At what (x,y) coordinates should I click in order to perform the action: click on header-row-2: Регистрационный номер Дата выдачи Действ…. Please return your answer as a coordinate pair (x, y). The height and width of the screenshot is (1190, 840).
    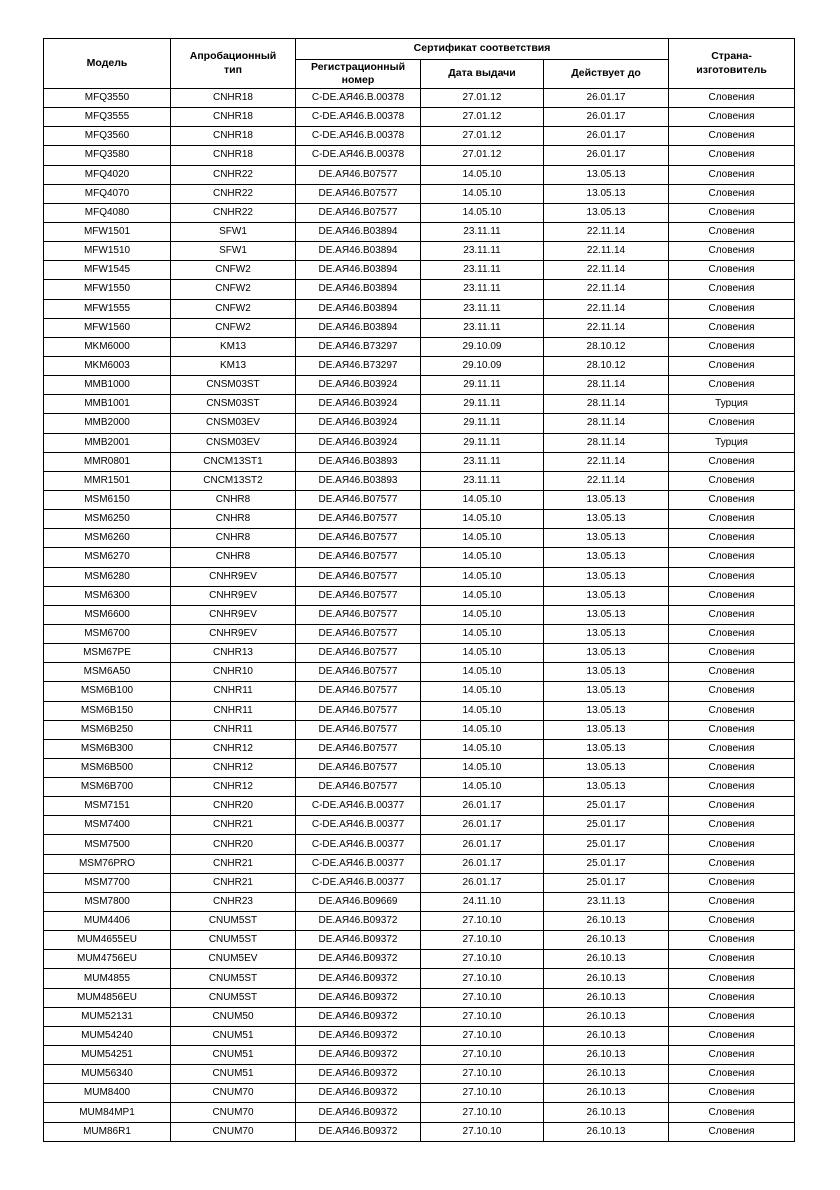
    Looking at the image, I should click on (419, 74).